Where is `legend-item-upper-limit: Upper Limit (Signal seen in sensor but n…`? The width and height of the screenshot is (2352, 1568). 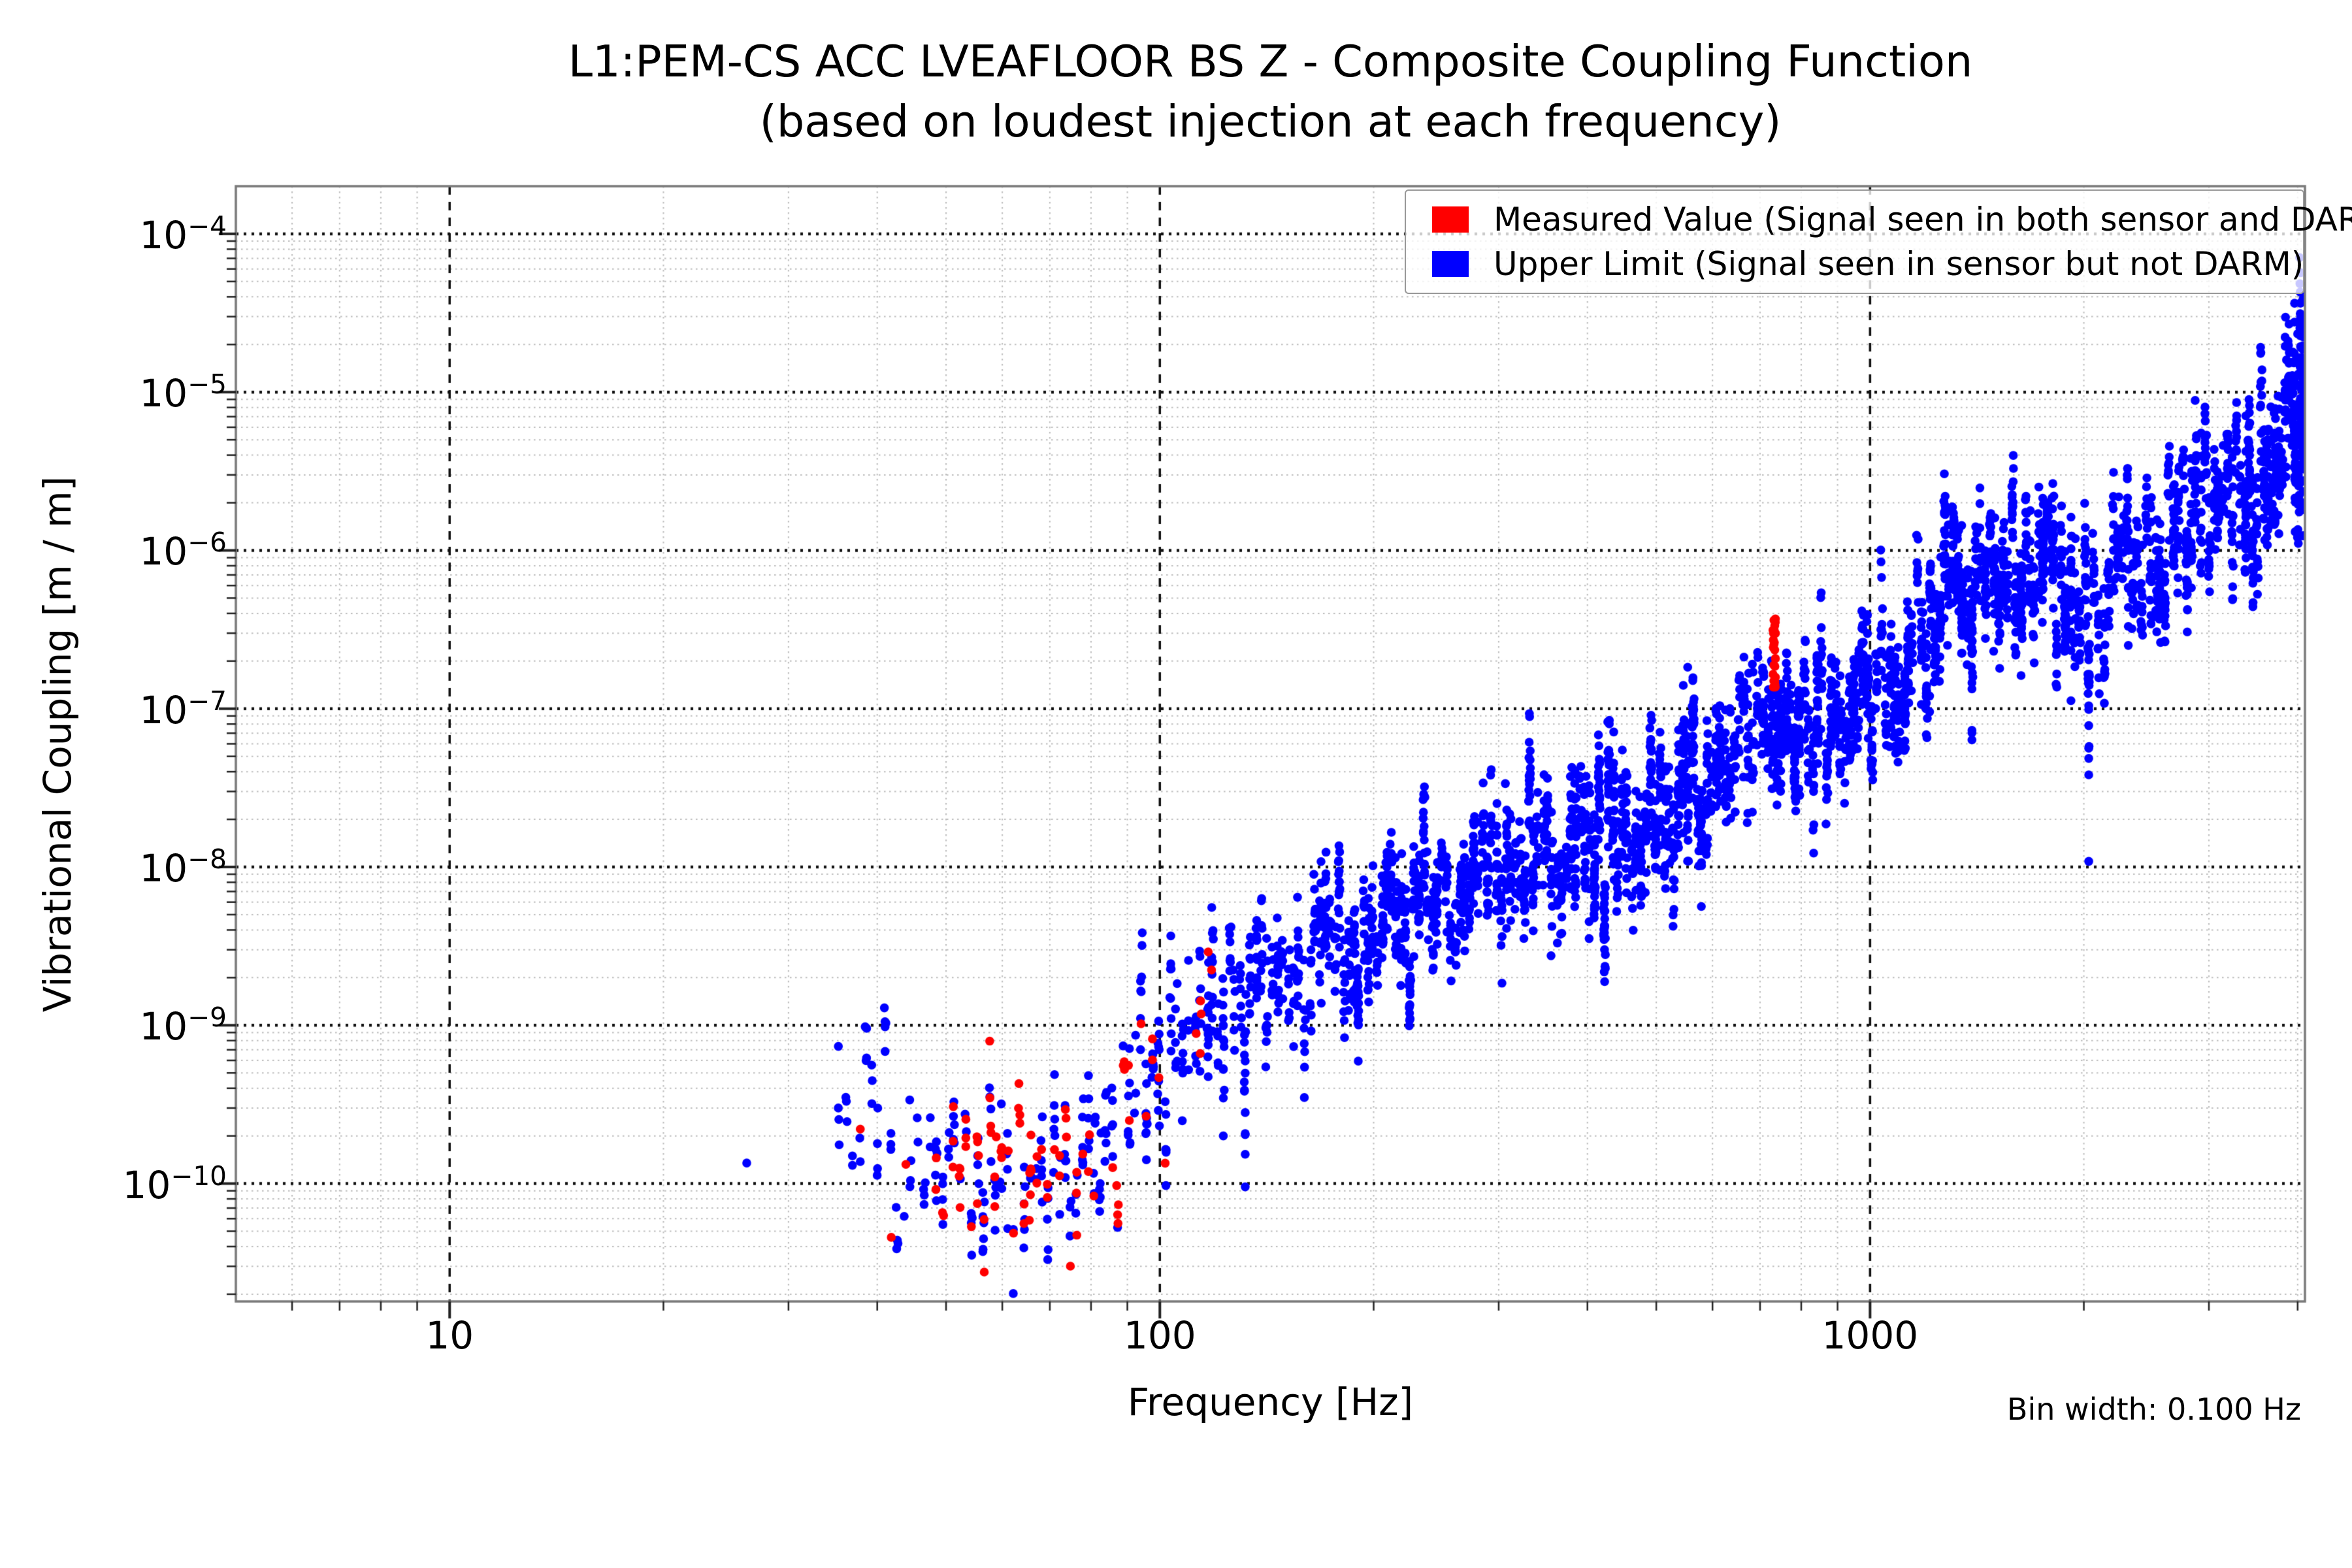 legend-item-upper-limit: Upper Limit (Signal seen in sensor but n… is located at coordinates (1855, 264).